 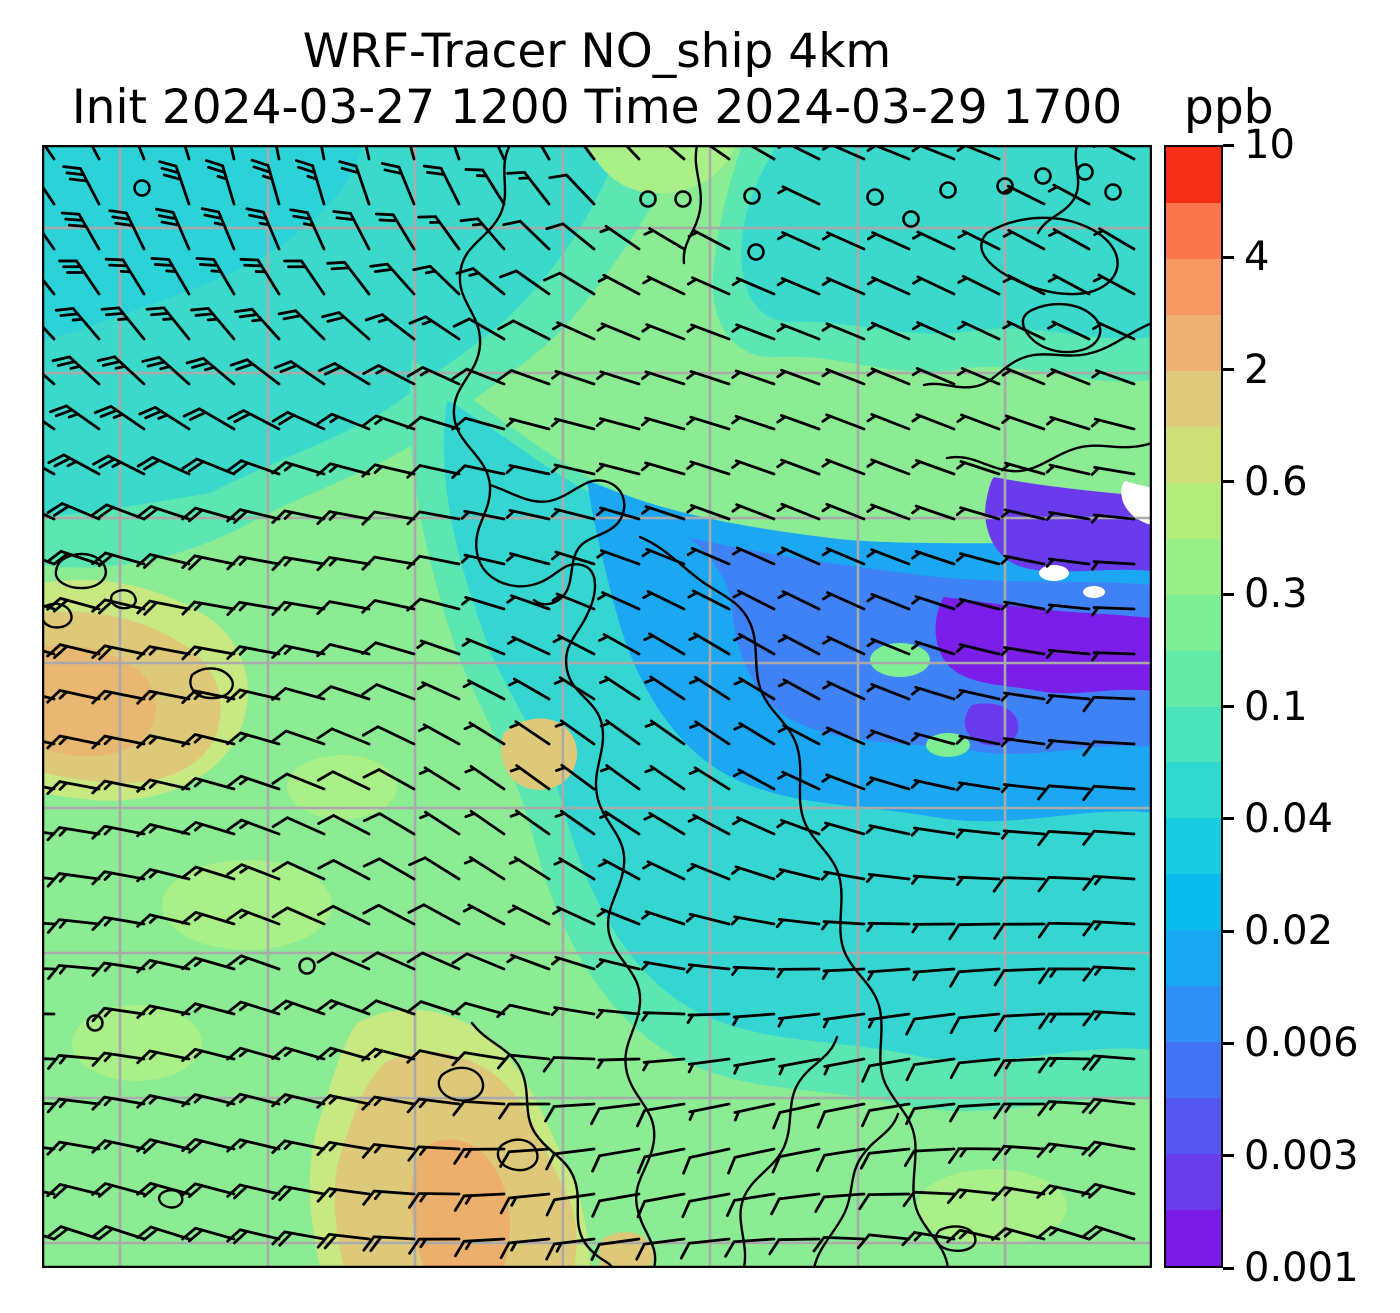 What do you see at coordinates (1269, 145) in the screenshot?
I see `colorbar-tick-label: 10` at bounding box center [1269, 145].